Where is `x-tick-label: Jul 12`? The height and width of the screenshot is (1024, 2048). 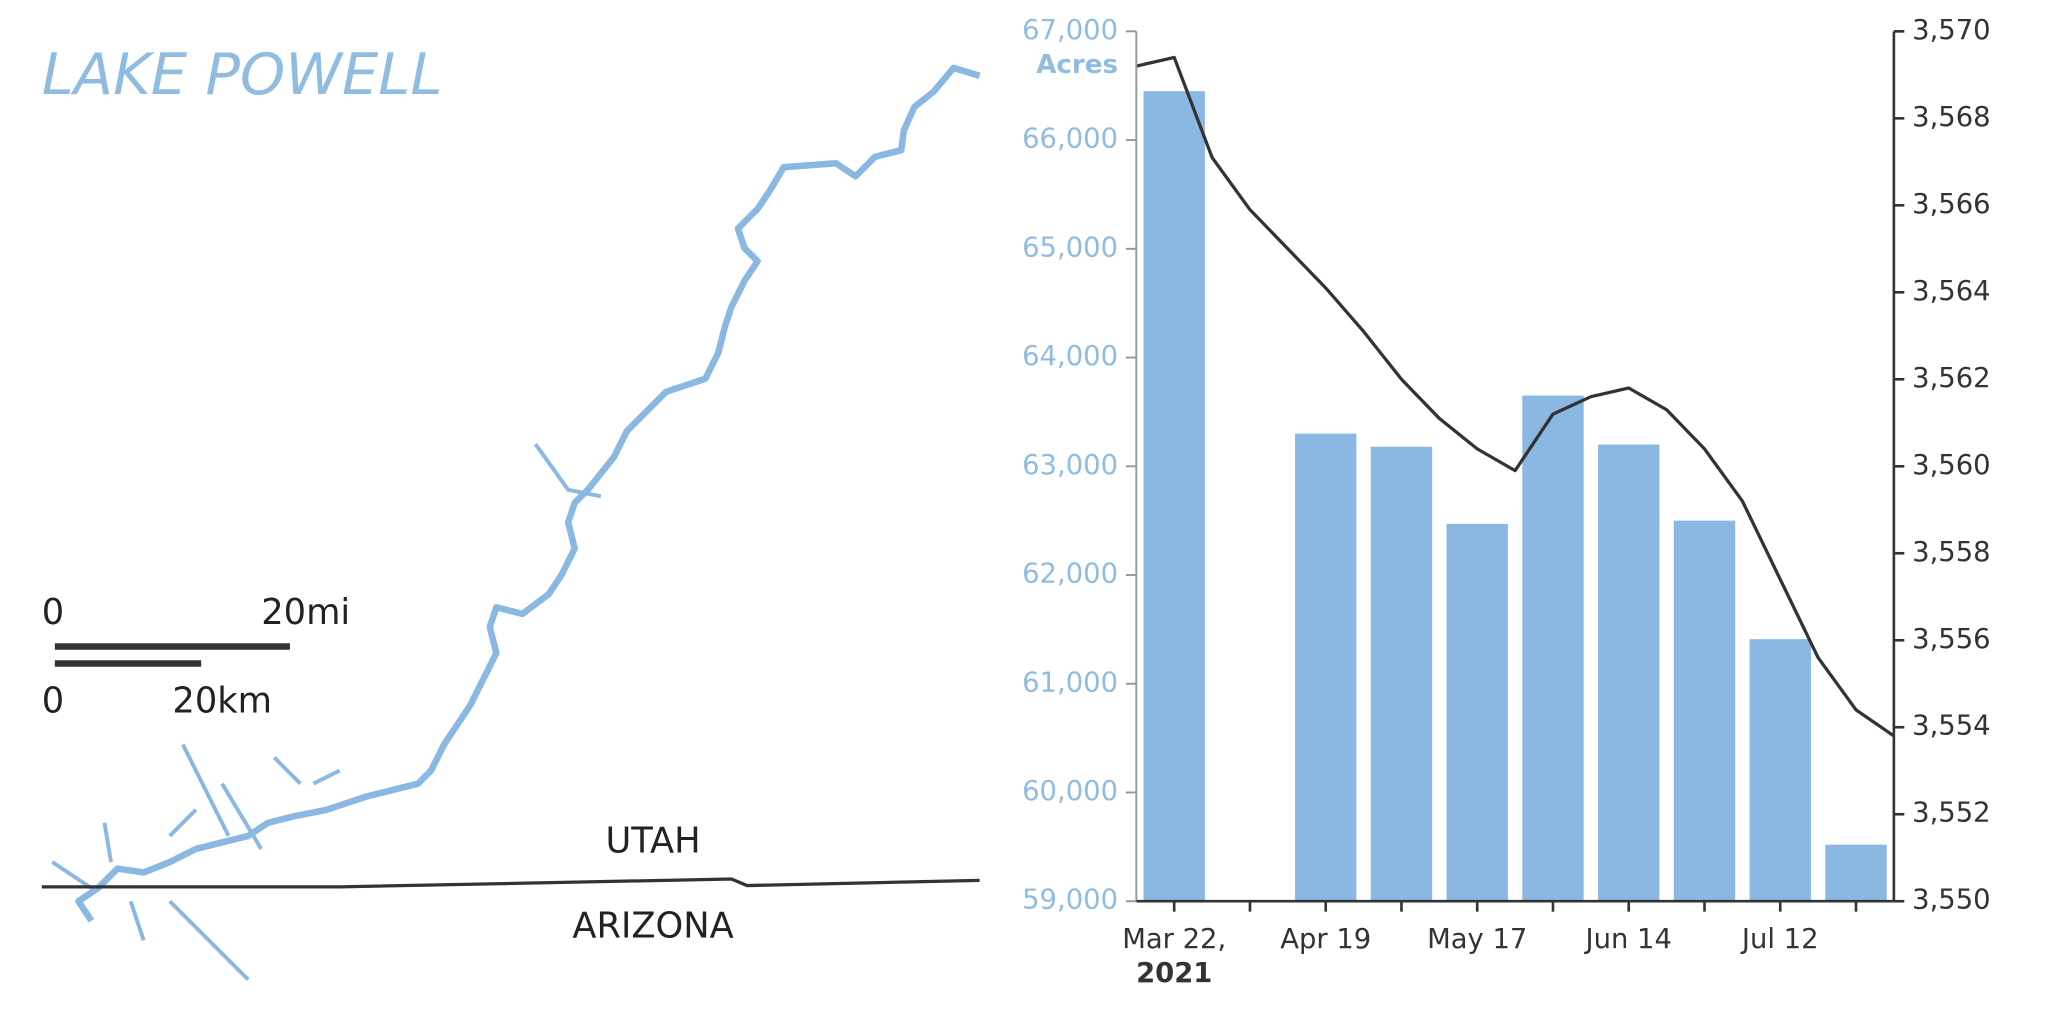
x-tick-label: Jul 12 is located at coordinates (1779, 939).